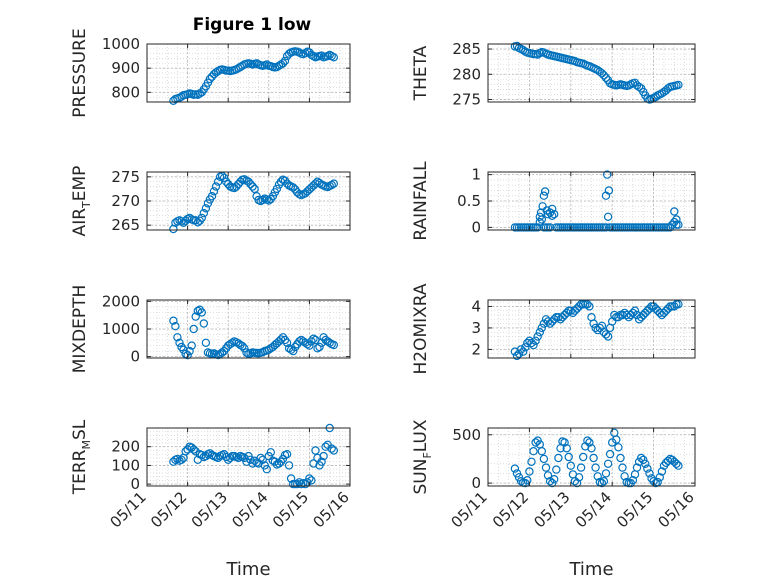  Describe the element at coordinates (421, 328) in the screenshot. I see `y-axis-label: H2OMIXRA` at that location.